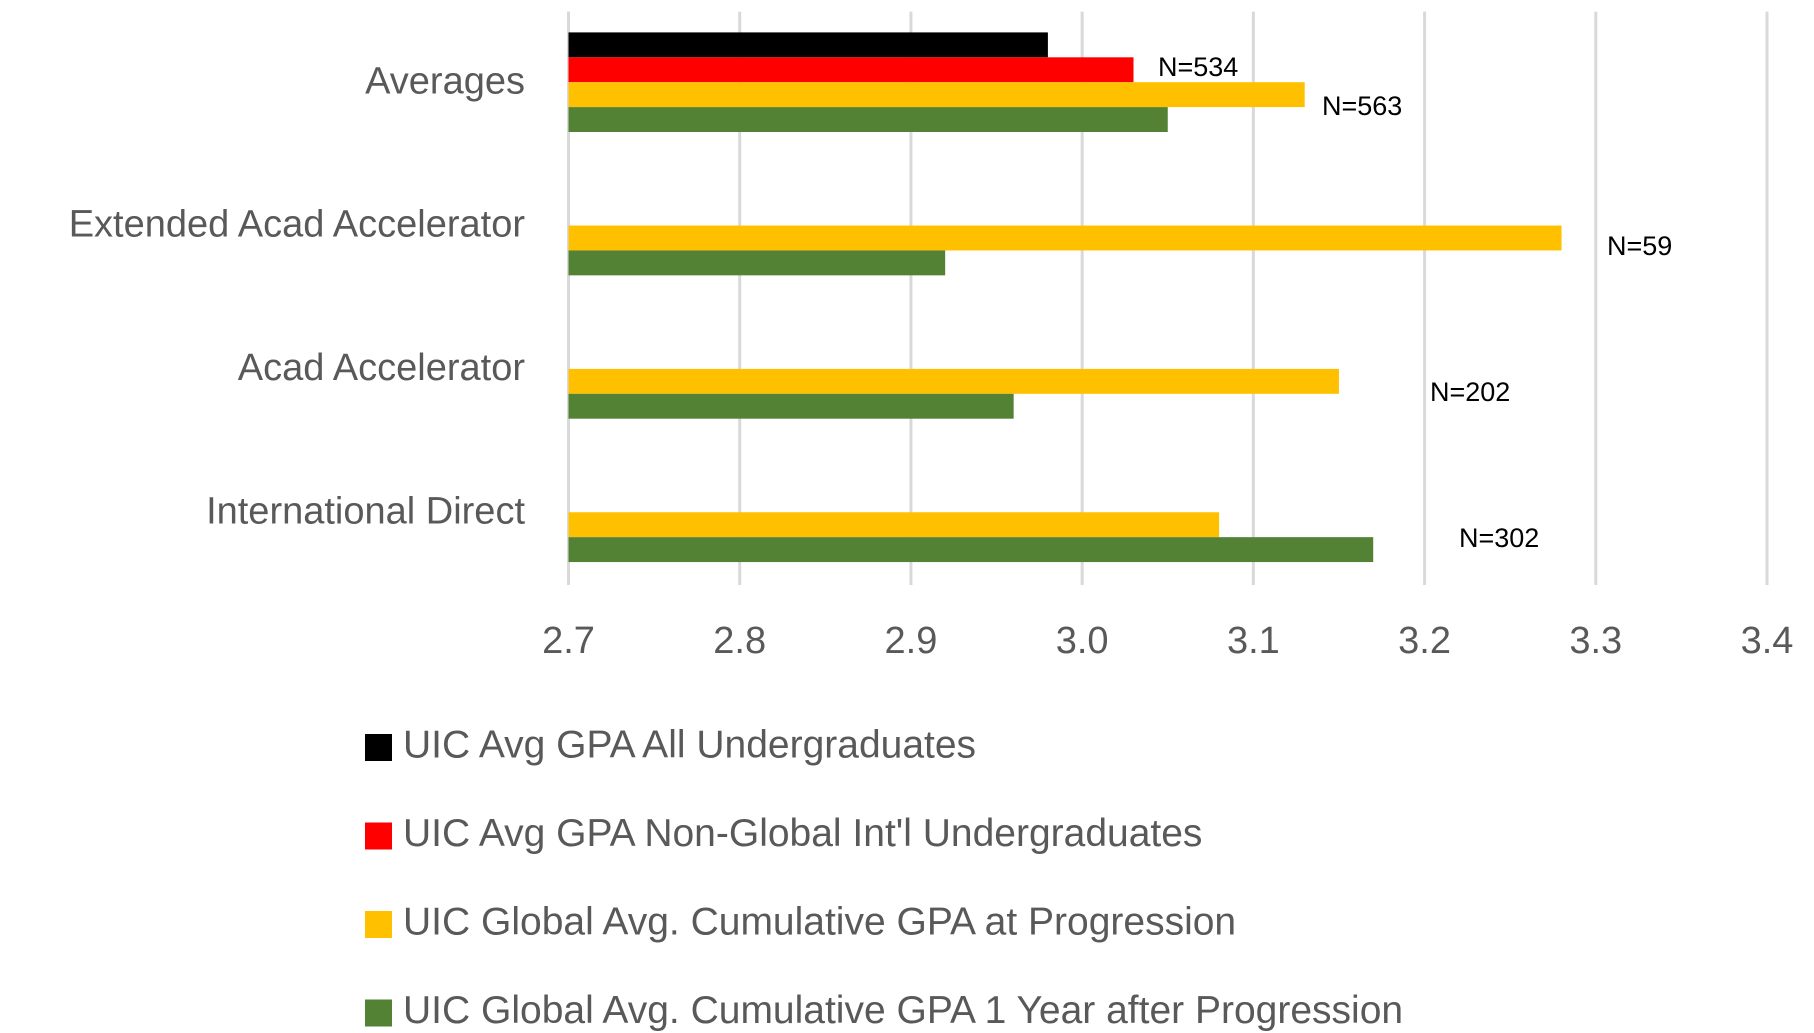 The image size is (1814, 1033). I want to click on annotation: N=59, so click(1639, 246).